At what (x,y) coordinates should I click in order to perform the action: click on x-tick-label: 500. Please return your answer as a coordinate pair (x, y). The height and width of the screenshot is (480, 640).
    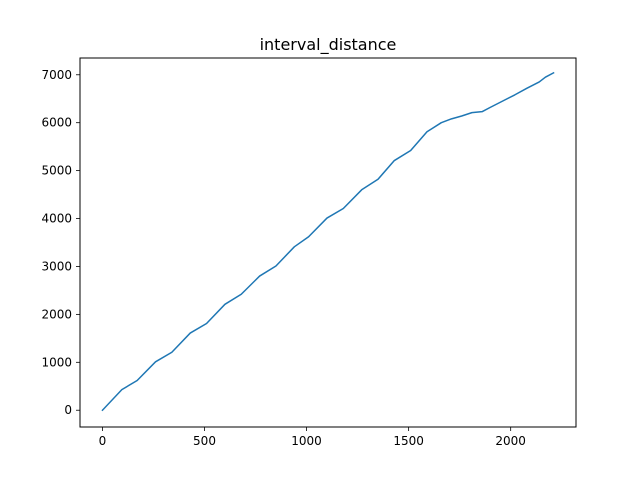
    Looking at the image, I should click on (204, 441).